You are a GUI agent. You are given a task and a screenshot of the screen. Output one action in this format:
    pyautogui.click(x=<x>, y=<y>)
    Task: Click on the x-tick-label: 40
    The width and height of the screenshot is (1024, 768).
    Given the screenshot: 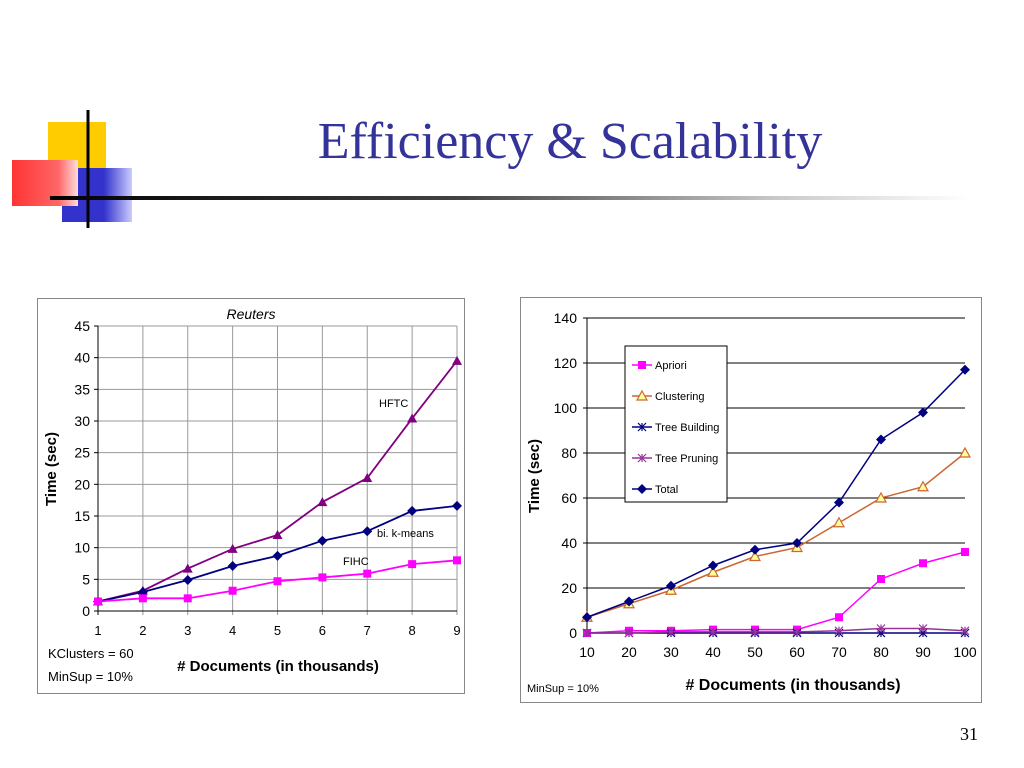 What is the action you would take?
    pyautogui.click(x=713, y=652)
    